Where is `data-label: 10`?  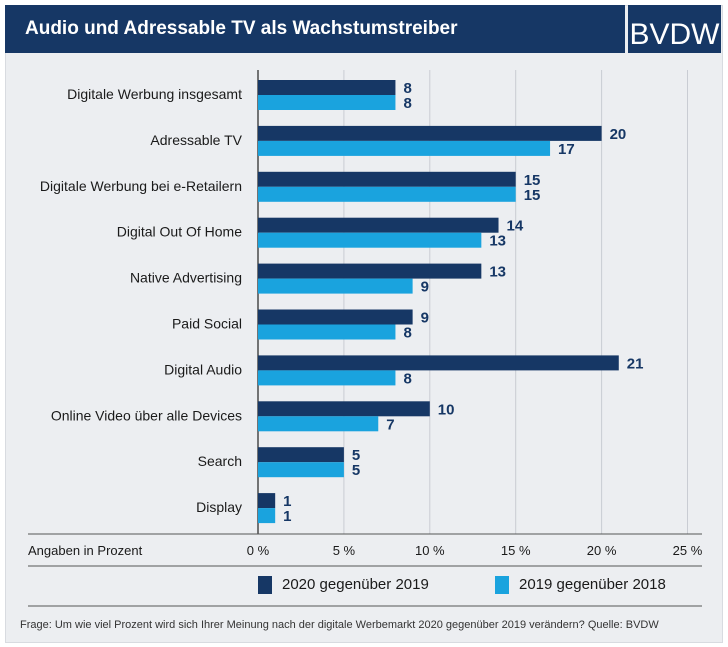
data-label: 10 is located at coordinates (446, 409).